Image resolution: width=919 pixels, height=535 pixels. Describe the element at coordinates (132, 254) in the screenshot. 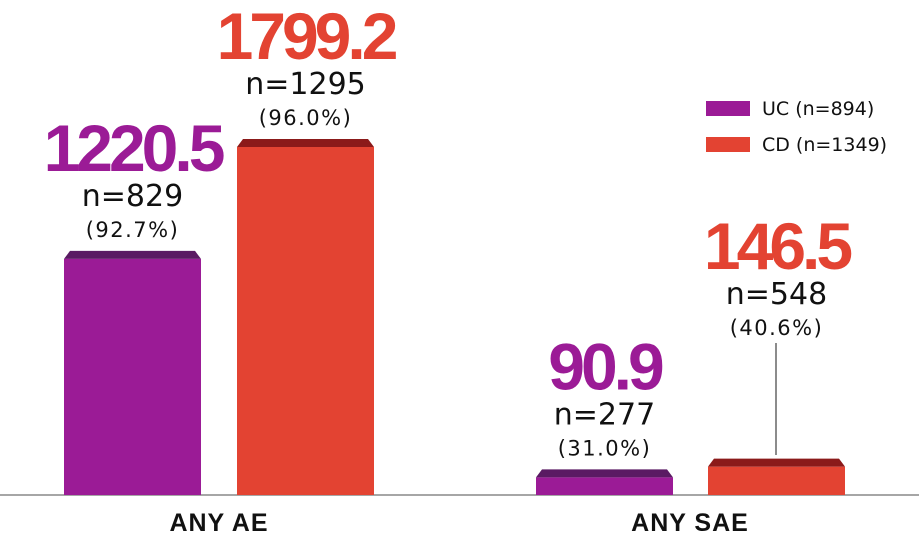

I see `bar-top-uc-ae` at that location.